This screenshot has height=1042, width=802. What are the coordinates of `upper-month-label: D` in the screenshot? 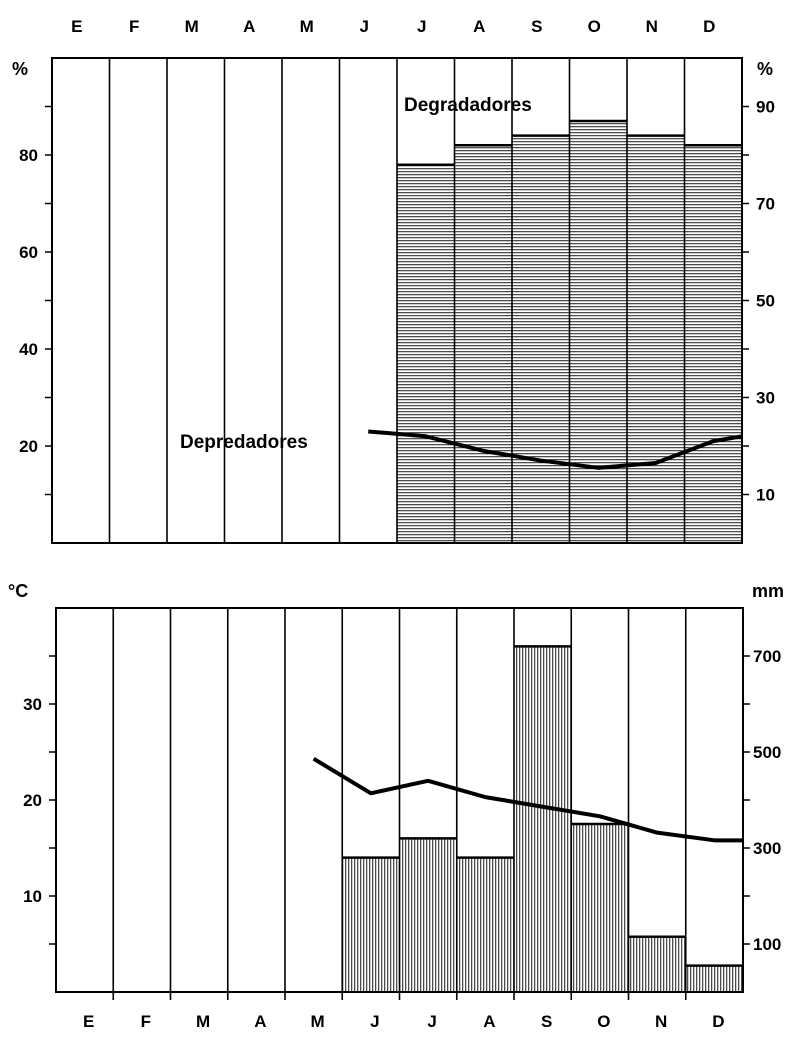 It's located at (709, 26).